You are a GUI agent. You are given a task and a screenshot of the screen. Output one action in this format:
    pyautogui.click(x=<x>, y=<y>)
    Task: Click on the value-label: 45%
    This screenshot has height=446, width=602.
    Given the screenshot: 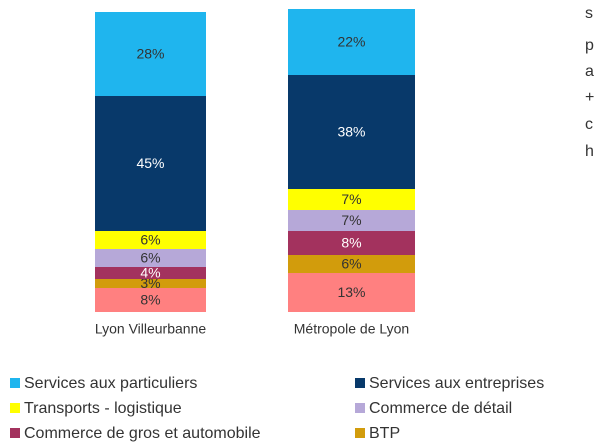 What is the action you would take?
    pyautogui.click(x=150, y=163)
    